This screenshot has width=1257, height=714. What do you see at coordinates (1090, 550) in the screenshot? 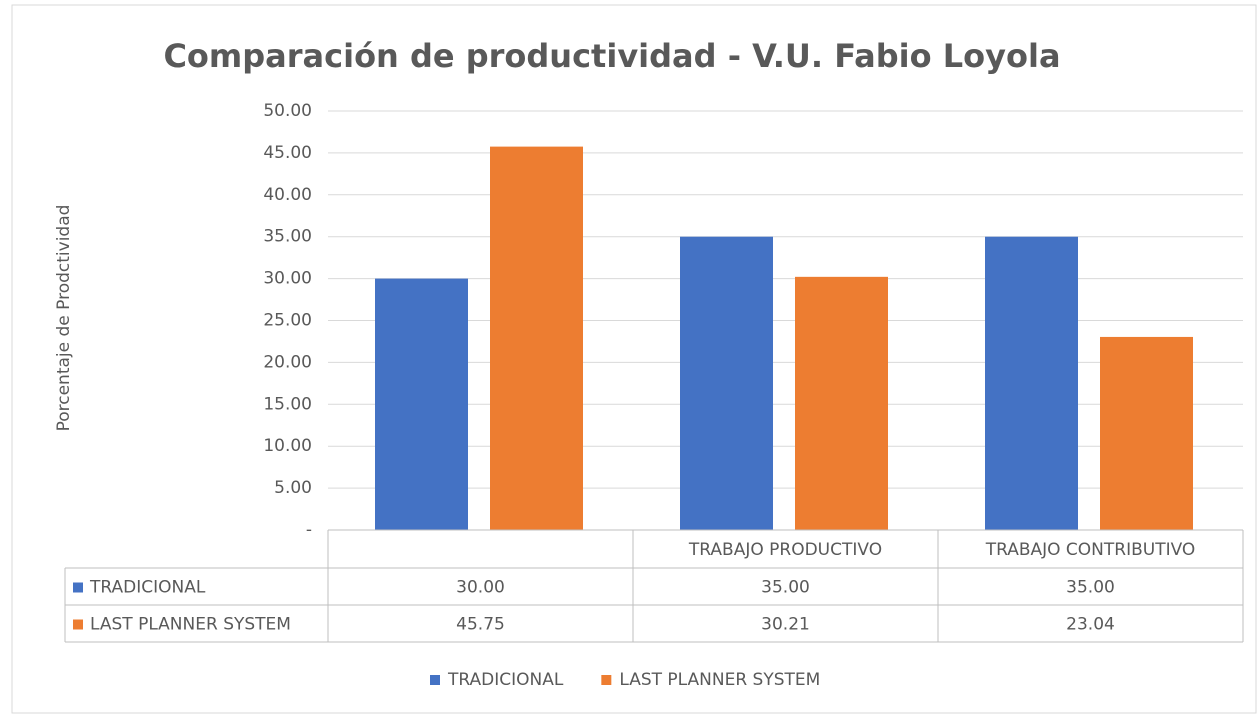
I see `x-tick-label: TRABAJO CONTRIBUTIVO` at bounding box center [1090, 550].